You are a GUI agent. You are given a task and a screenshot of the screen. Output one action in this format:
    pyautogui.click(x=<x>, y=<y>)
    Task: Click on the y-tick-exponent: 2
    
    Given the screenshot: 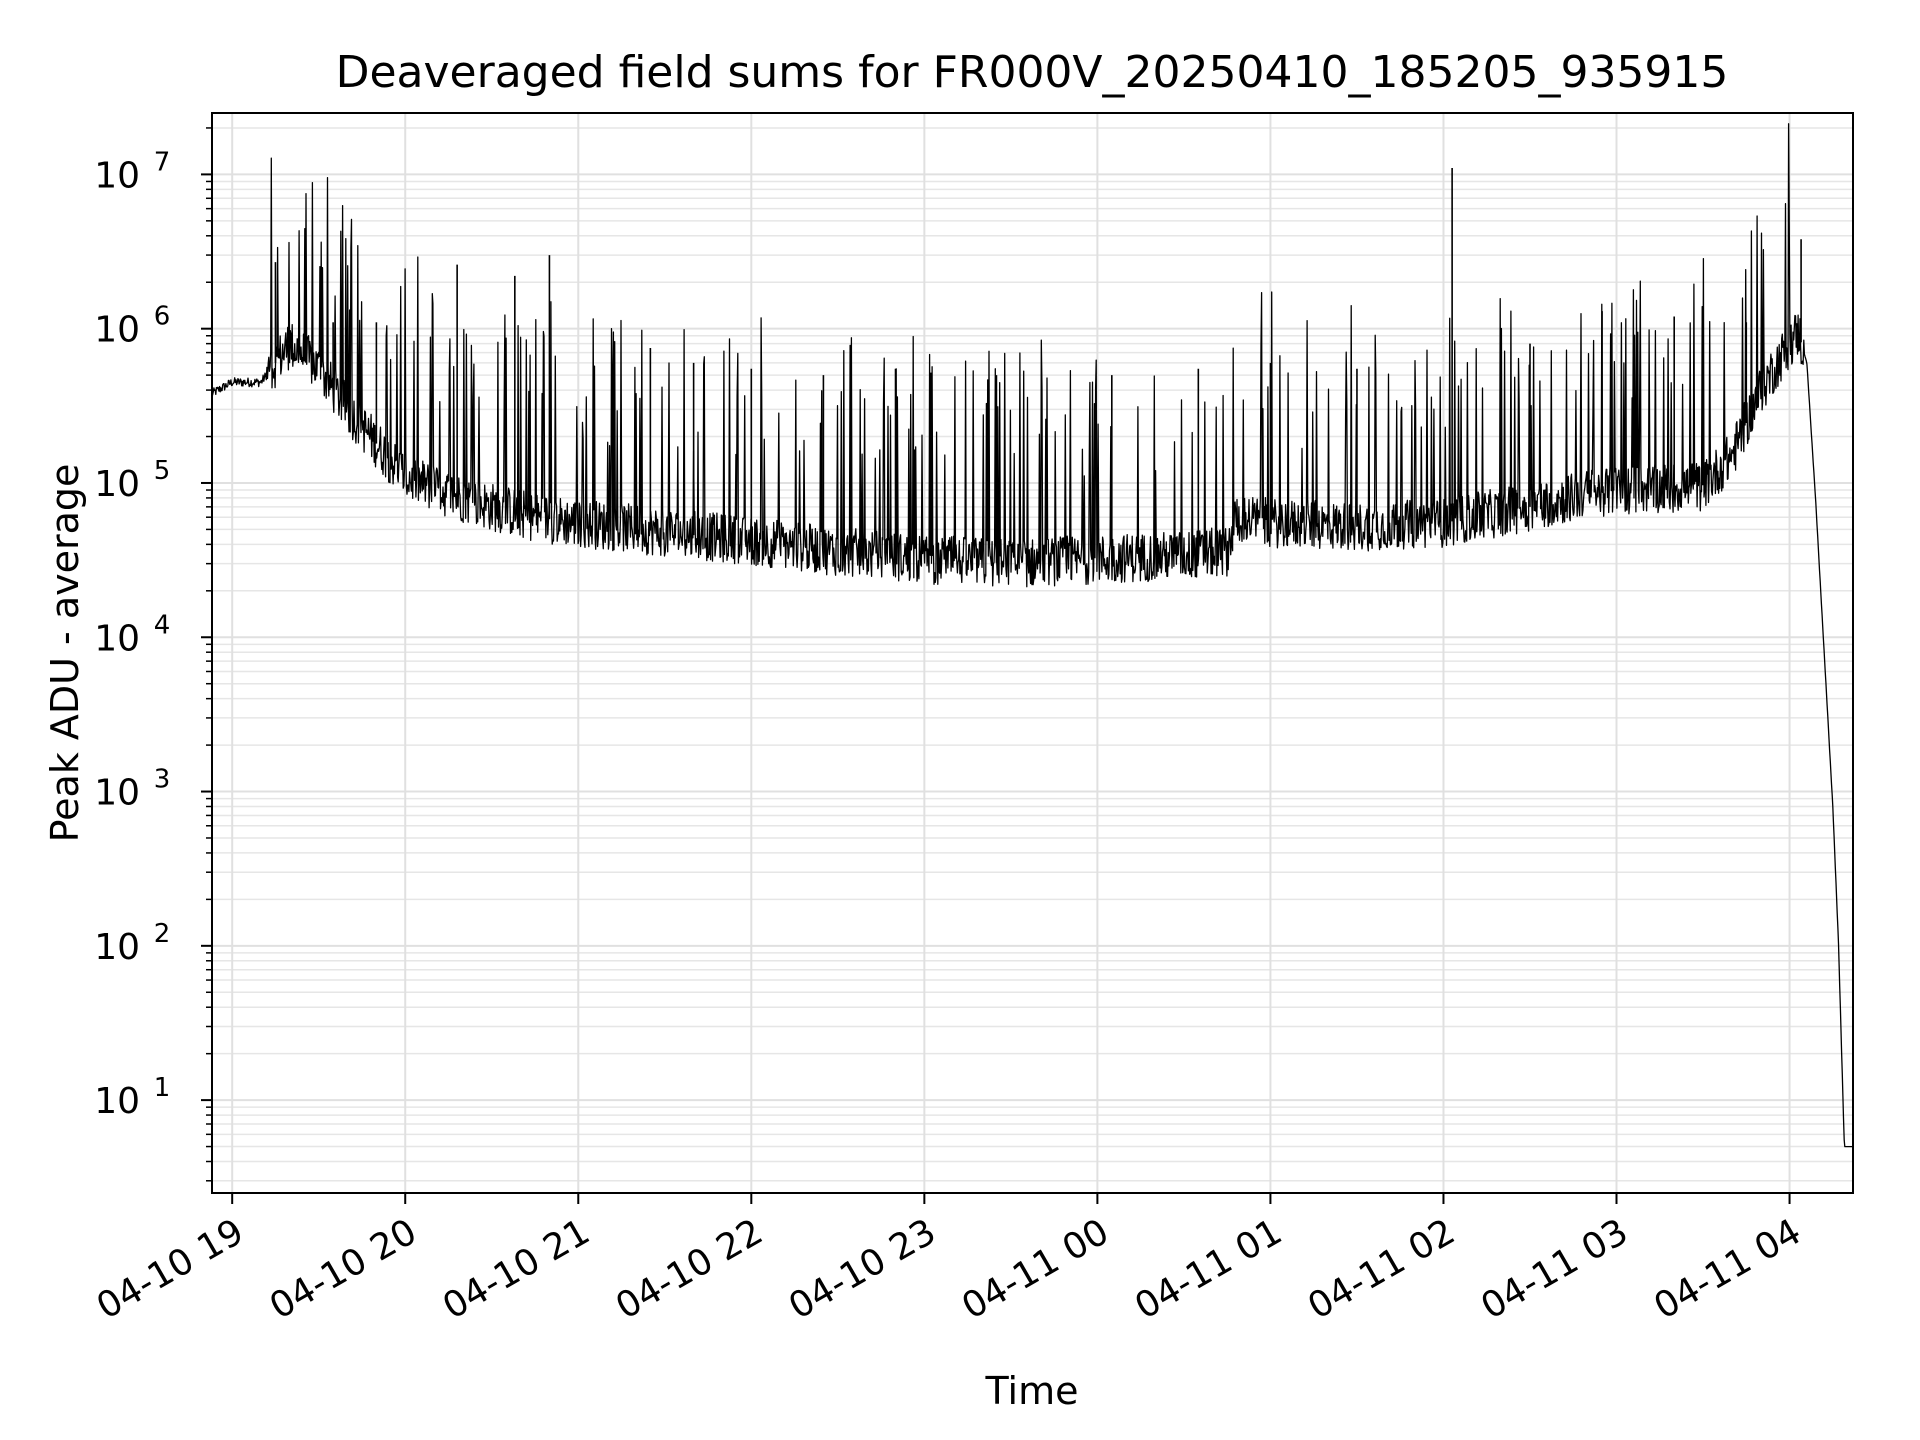 What is the action you would take?
    pyautogui.click(x=162, y=934)
    